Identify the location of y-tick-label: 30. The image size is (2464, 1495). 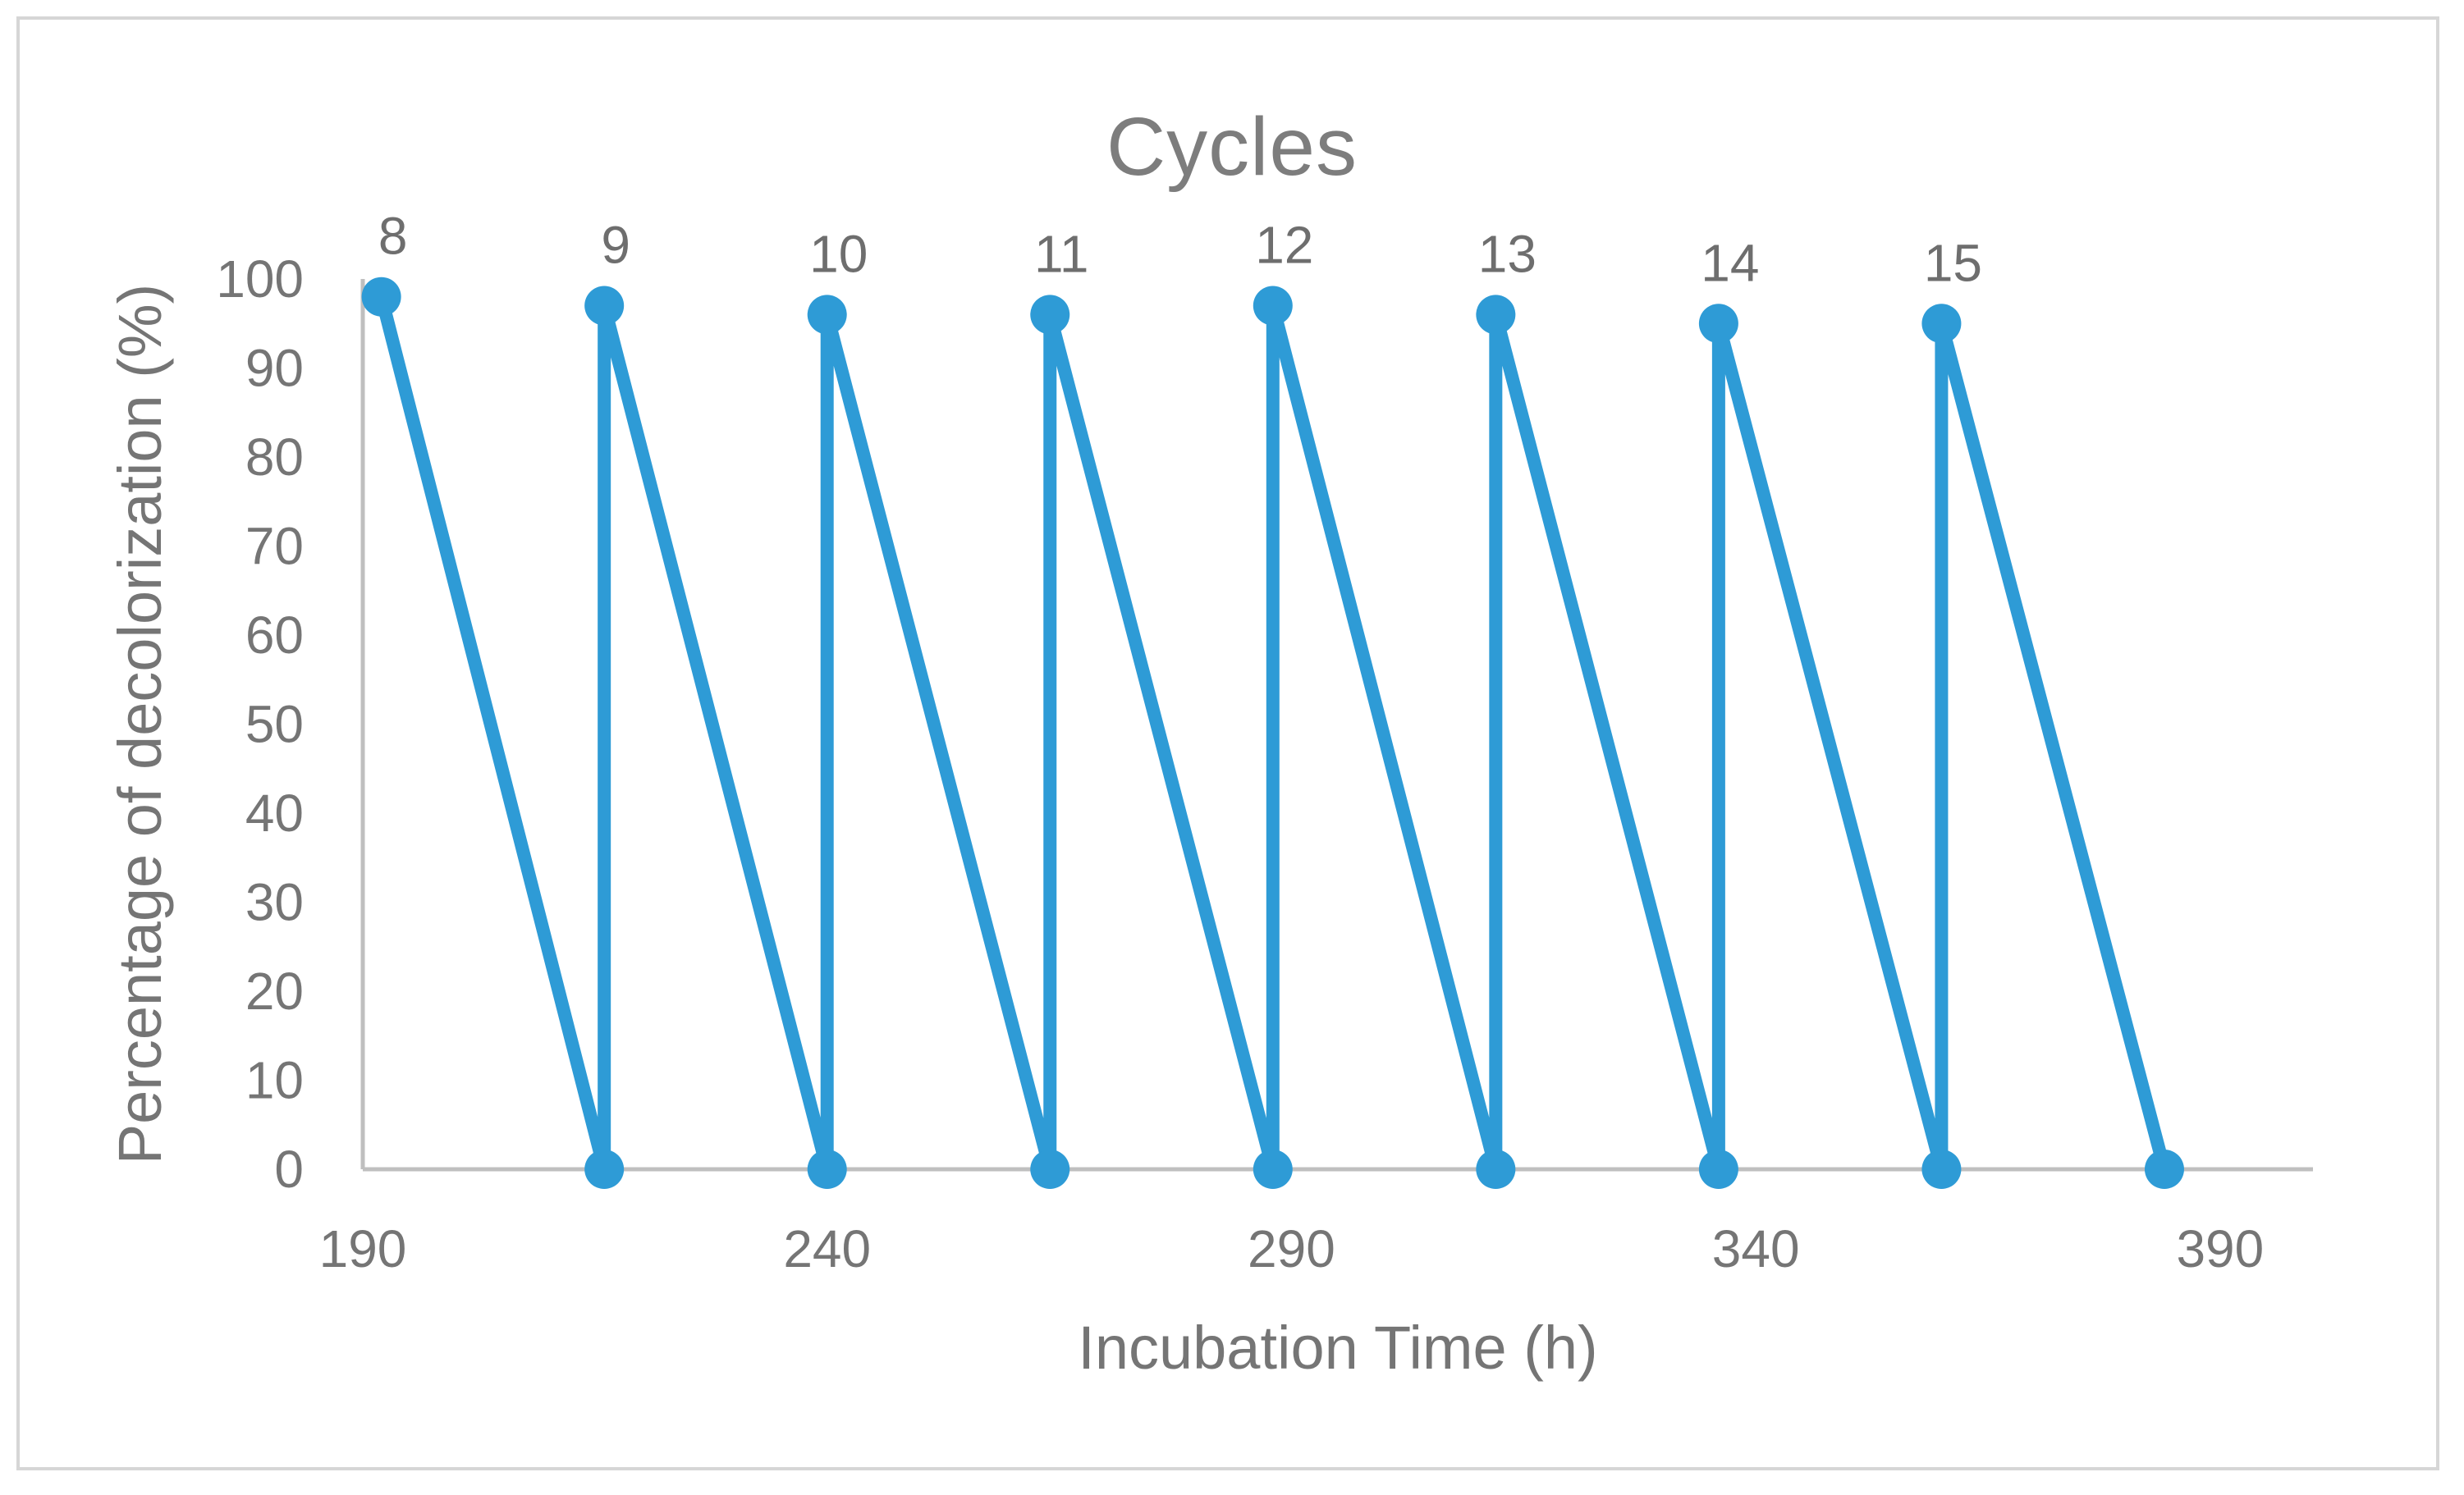
(274, 902).